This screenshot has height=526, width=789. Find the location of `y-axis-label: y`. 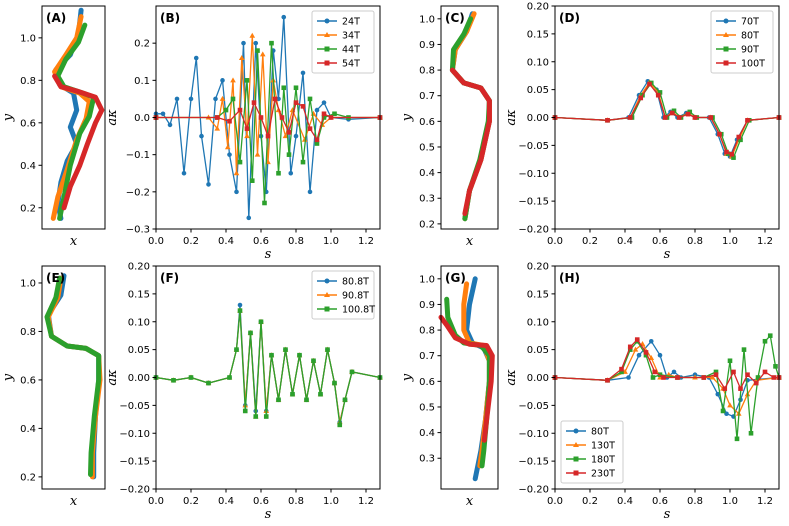

y-axis-label: y is located at coordinates (8, 377).